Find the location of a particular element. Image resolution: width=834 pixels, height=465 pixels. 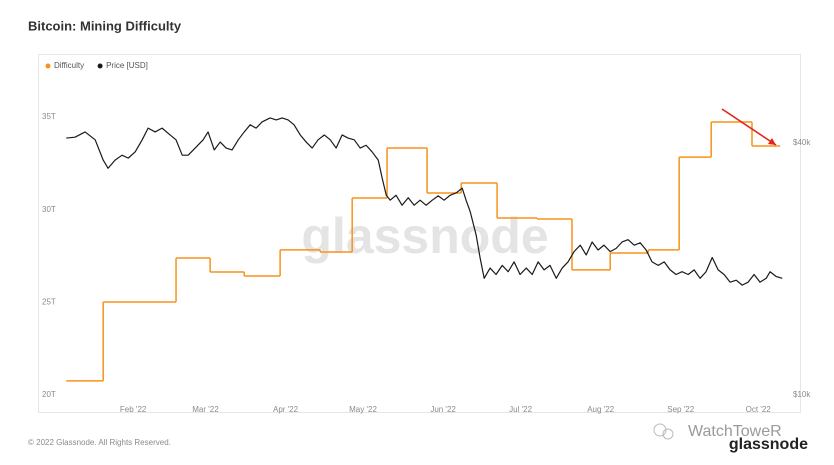

x-tick-label: Oct '22 is located at coordinates (759, 409).